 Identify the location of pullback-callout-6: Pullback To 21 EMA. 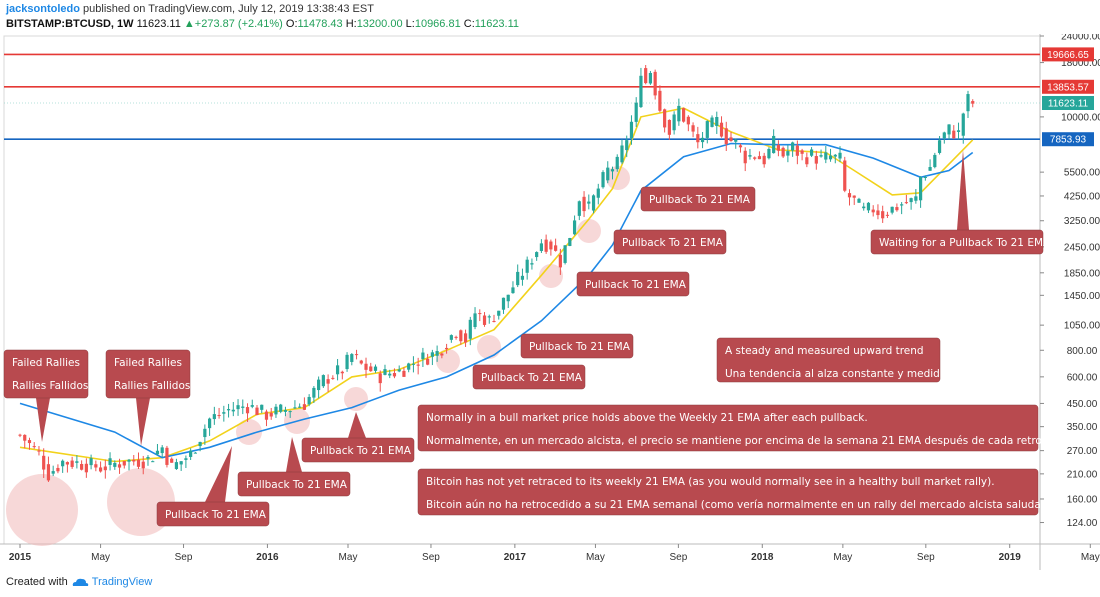
(625, 284).